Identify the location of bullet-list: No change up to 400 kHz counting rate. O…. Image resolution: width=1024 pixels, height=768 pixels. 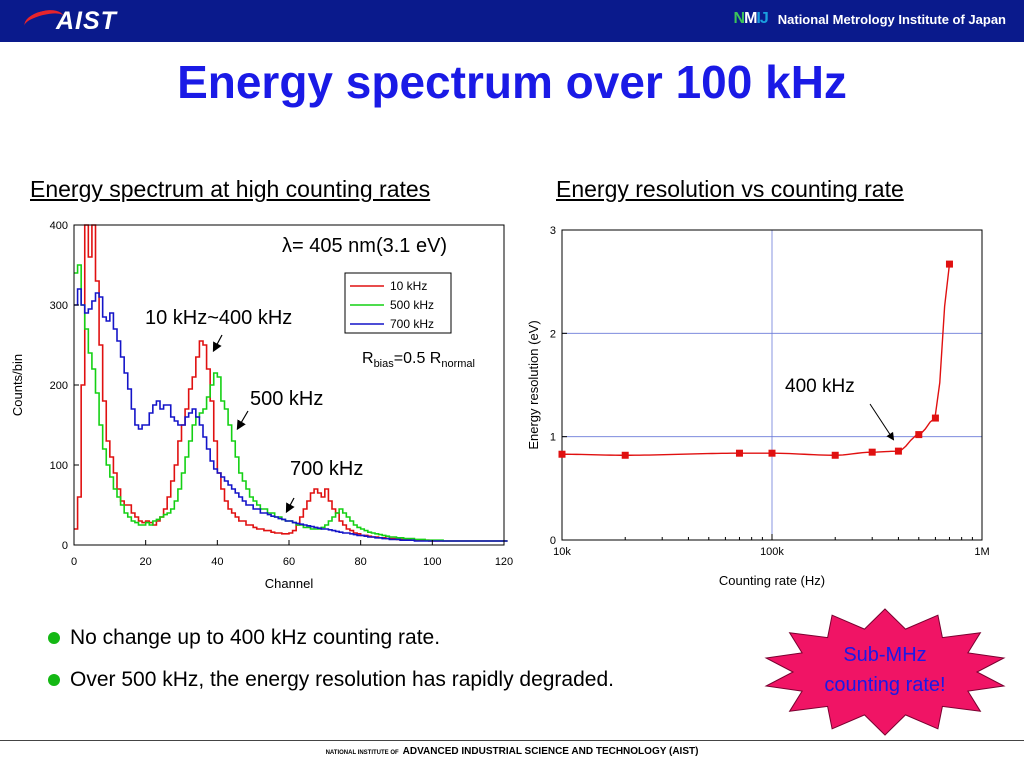
(331, 668).